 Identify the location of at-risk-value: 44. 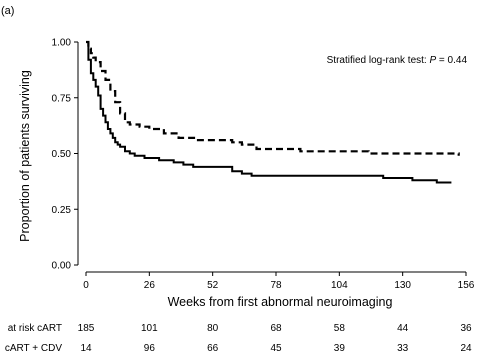
(403, 328).